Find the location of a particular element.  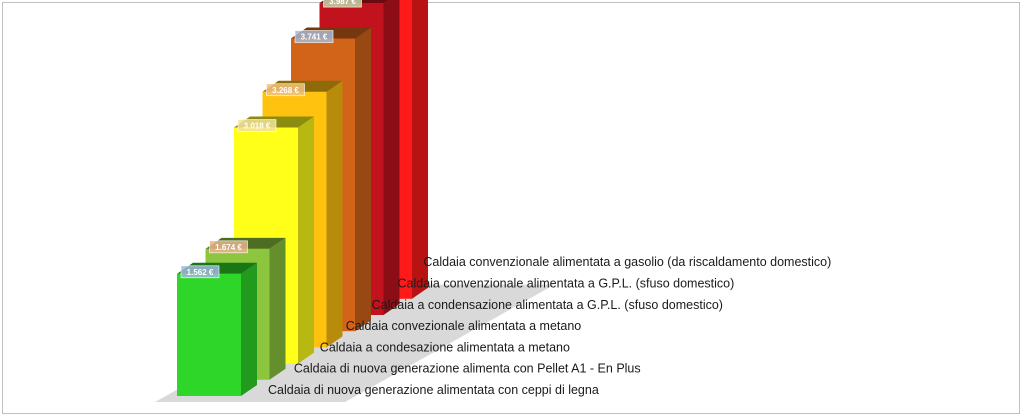

value-label-1: 1.562 € is located at coordinates (200, 272).